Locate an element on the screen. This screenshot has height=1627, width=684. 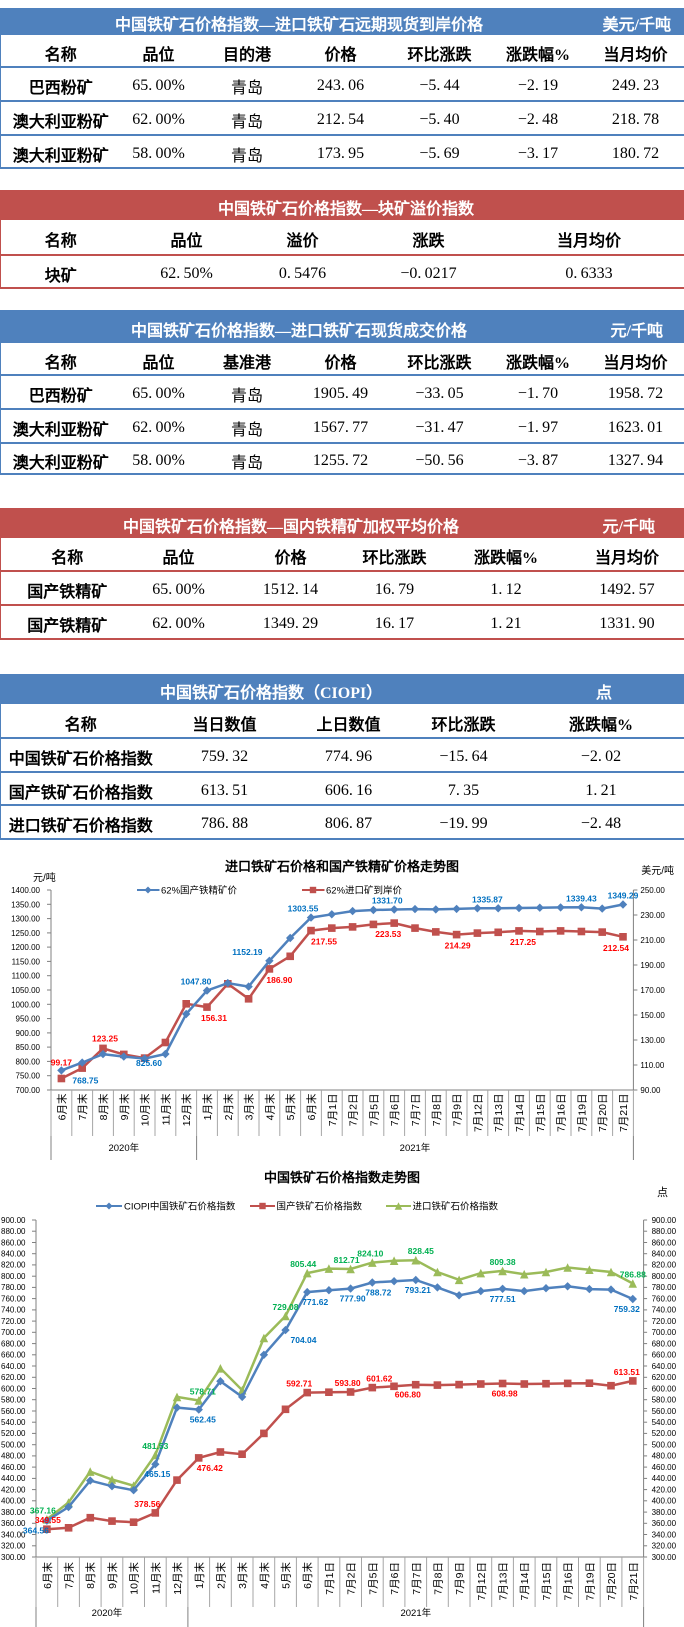
svg-text: 349.55 is located at coordinates (48, 1520).